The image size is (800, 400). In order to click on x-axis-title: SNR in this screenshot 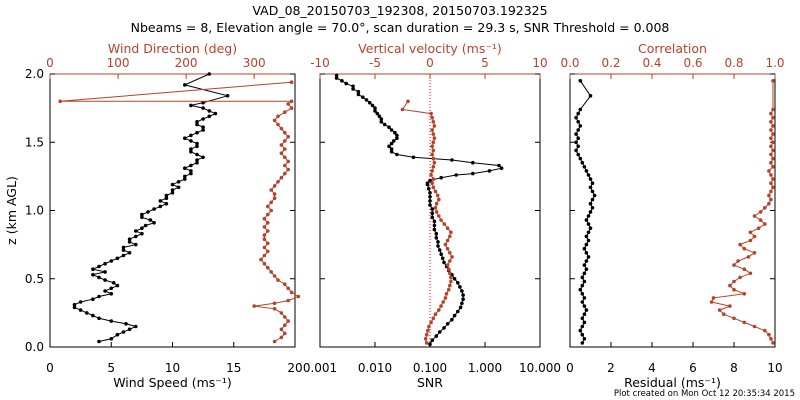, I will do `click(430, 382)`.